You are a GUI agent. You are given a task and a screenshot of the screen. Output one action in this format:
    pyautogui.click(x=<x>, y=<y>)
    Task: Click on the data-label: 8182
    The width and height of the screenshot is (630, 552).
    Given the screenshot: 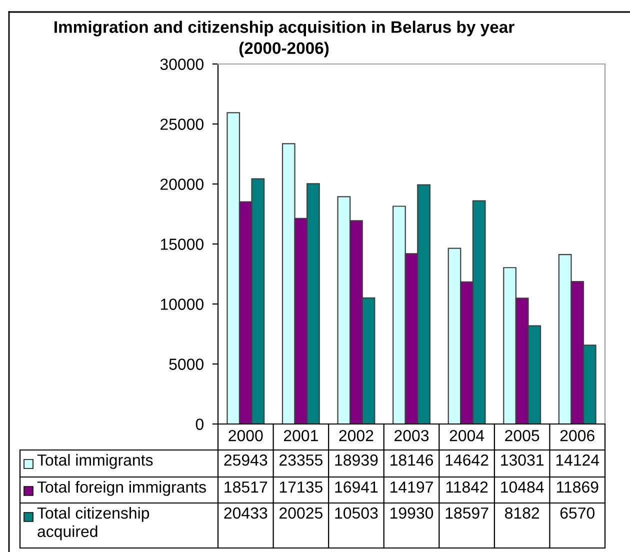 What is the action you would take?
    pyautogui.click(x=522, y=513)
    